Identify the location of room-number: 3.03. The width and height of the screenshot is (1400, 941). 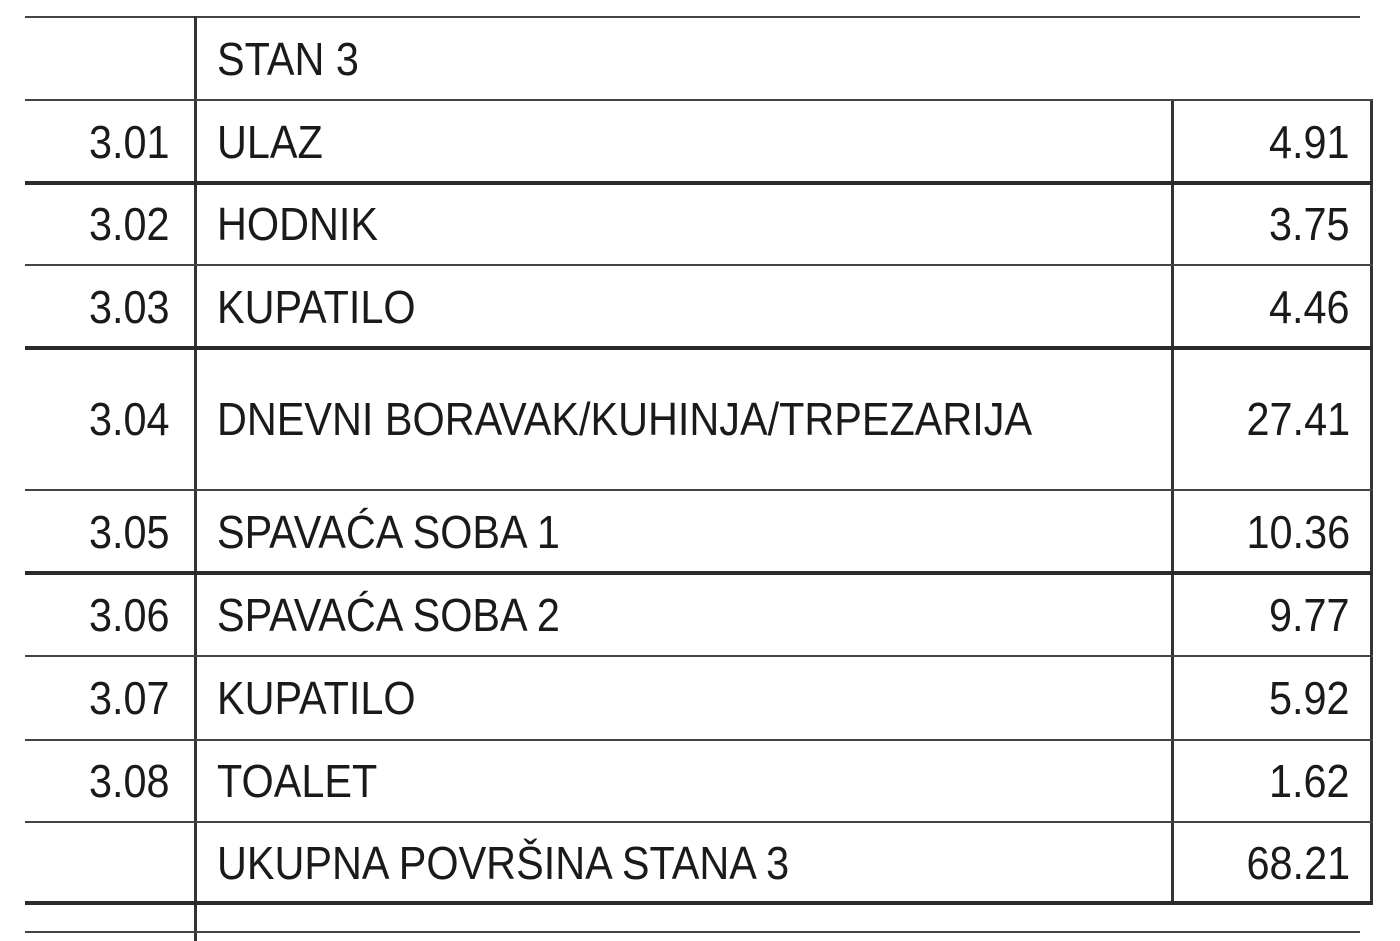
(100, 306).